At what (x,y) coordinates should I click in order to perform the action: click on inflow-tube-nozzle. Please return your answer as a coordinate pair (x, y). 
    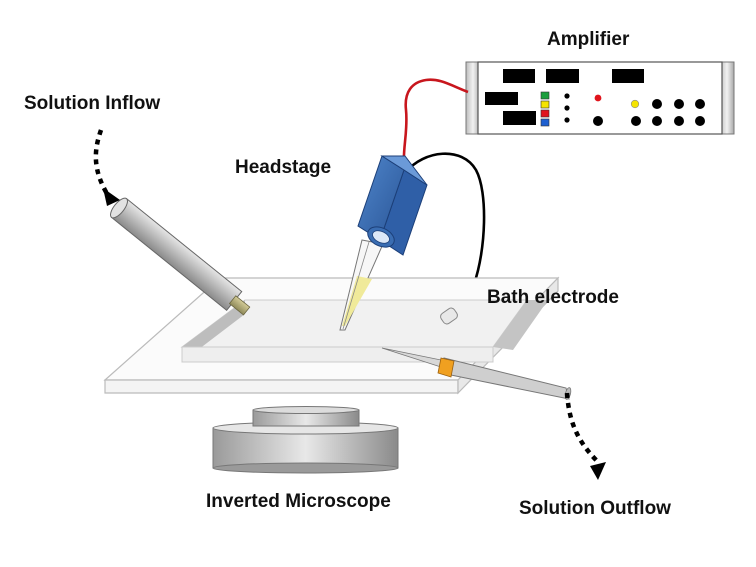
    Looking at the image, I should click on (239, 305).